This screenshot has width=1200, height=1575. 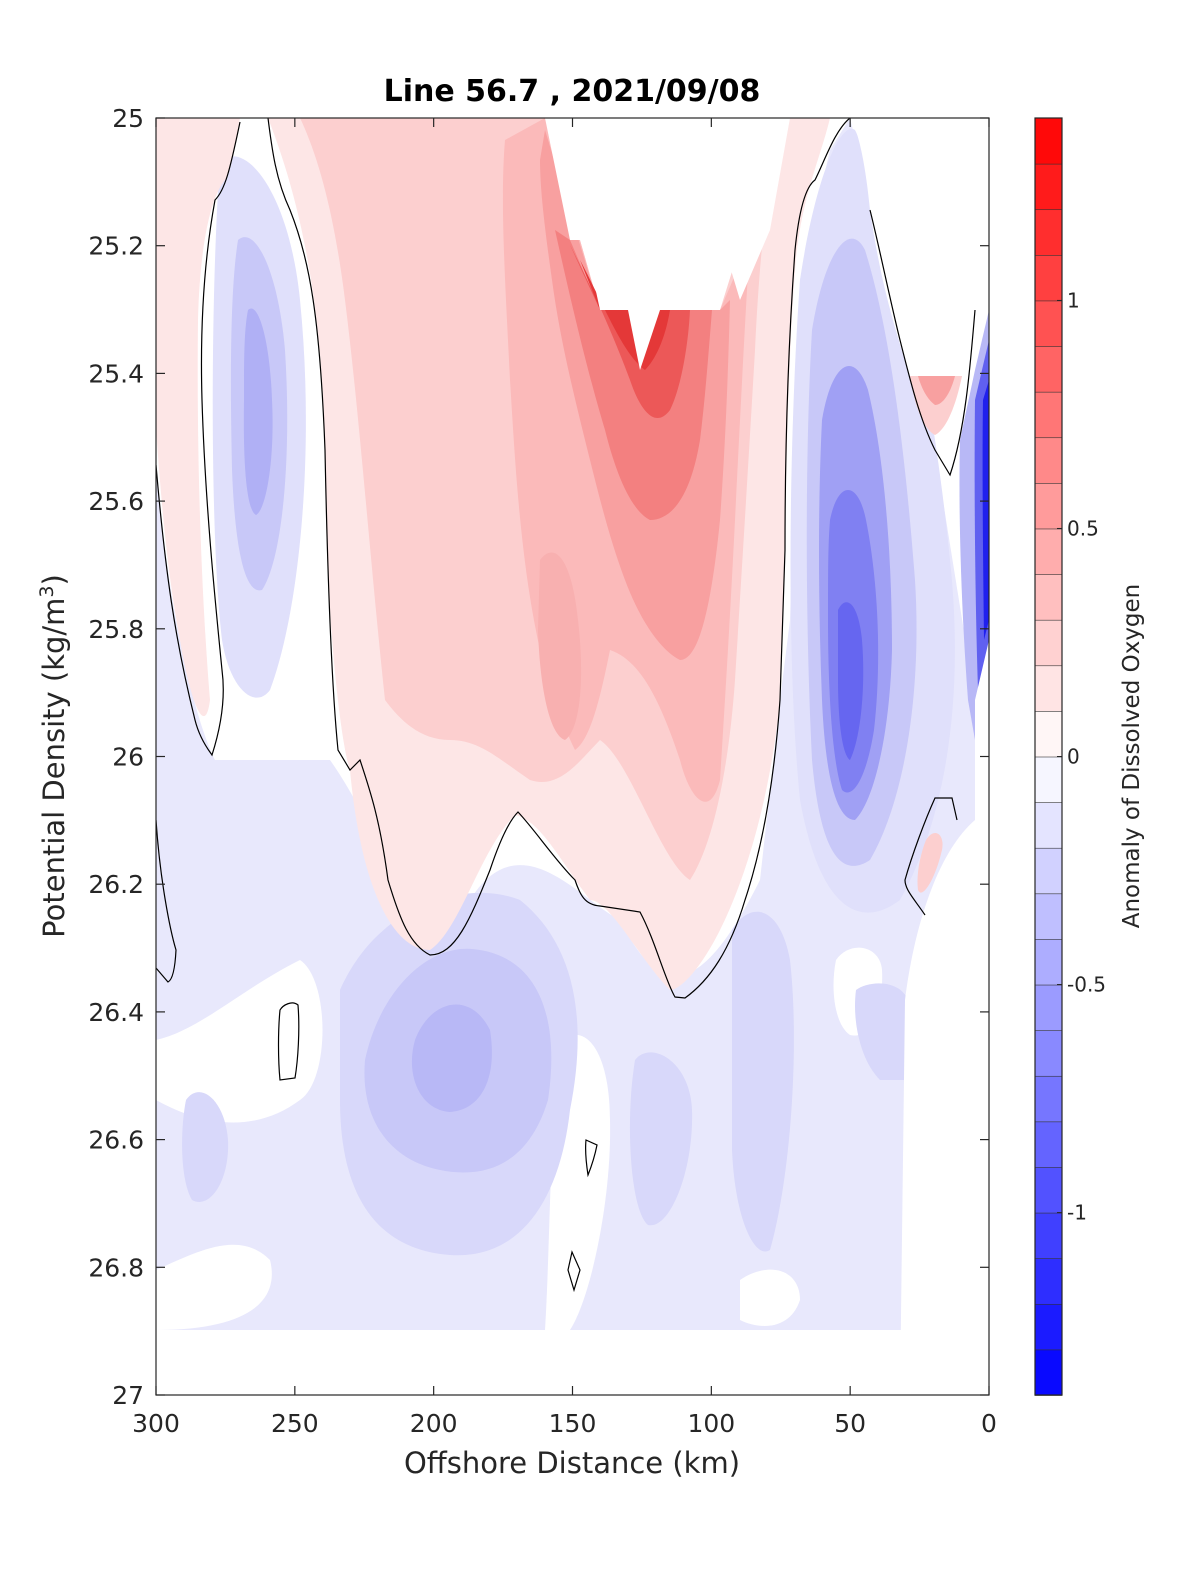 I want to click on colorbar-tick-label: 1, so click(x=1073, y=300).